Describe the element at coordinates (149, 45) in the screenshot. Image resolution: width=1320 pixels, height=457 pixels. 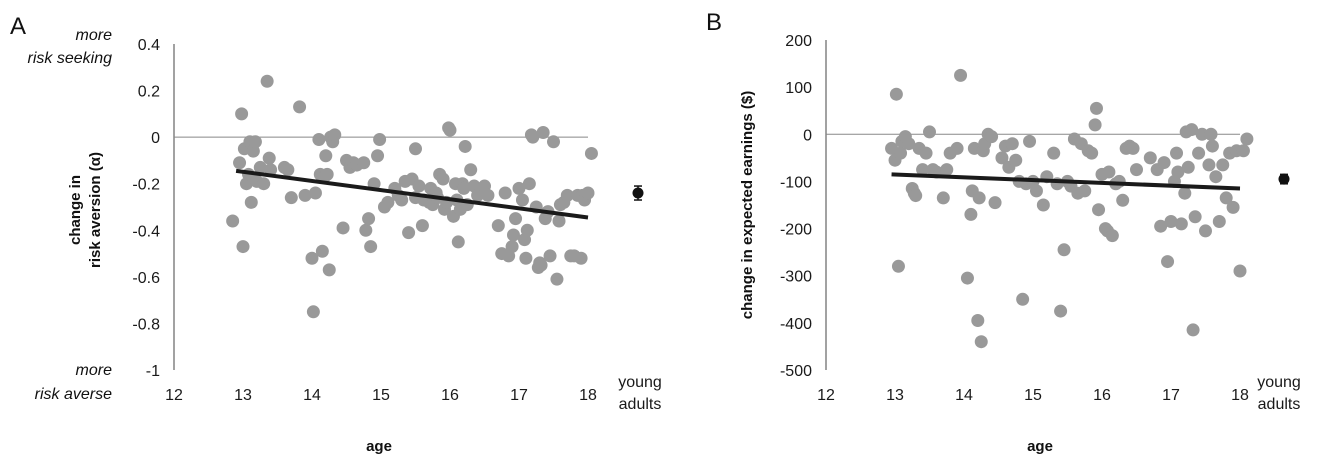
I see `y-tick-label: 0.4` at that location.